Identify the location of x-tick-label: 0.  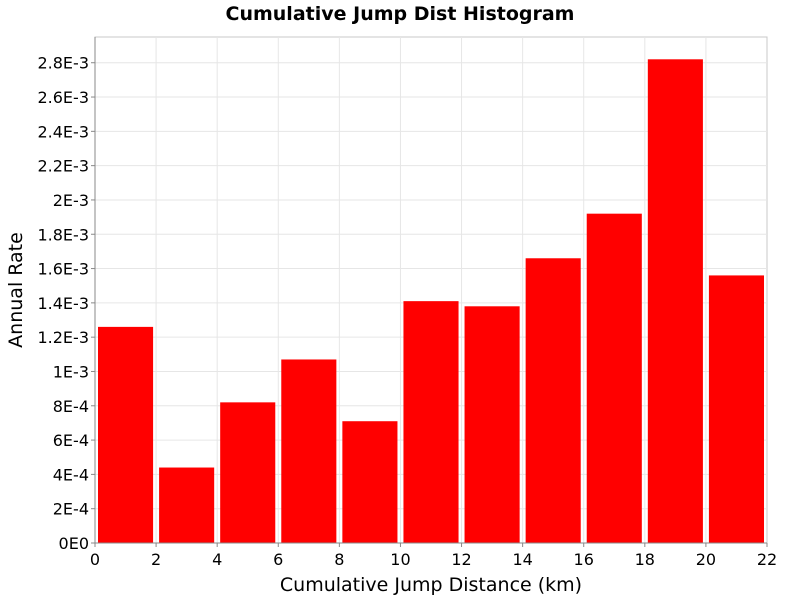
(95, 559).